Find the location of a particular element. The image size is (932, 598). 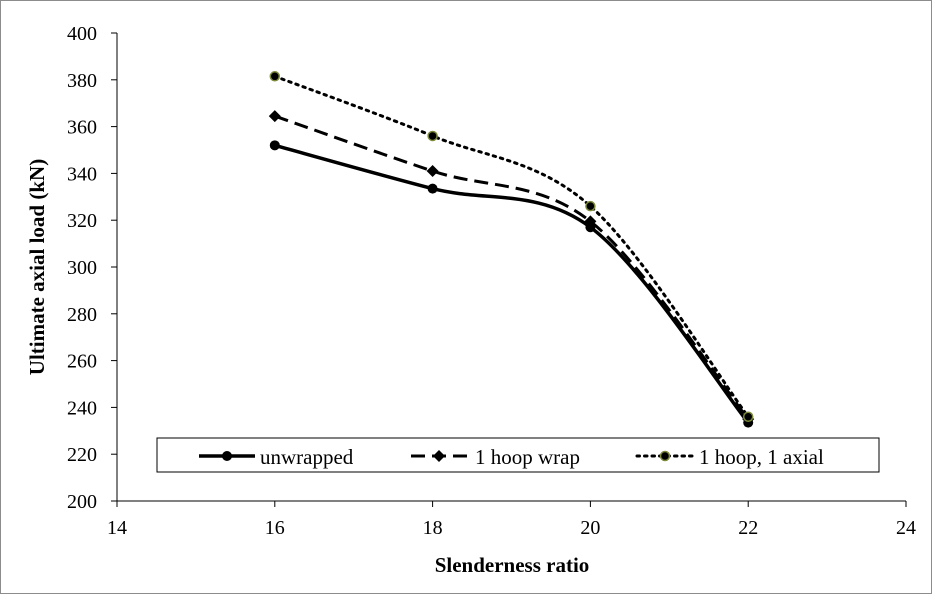

x-tick-label: 14 is located at coordinates (117, 528).